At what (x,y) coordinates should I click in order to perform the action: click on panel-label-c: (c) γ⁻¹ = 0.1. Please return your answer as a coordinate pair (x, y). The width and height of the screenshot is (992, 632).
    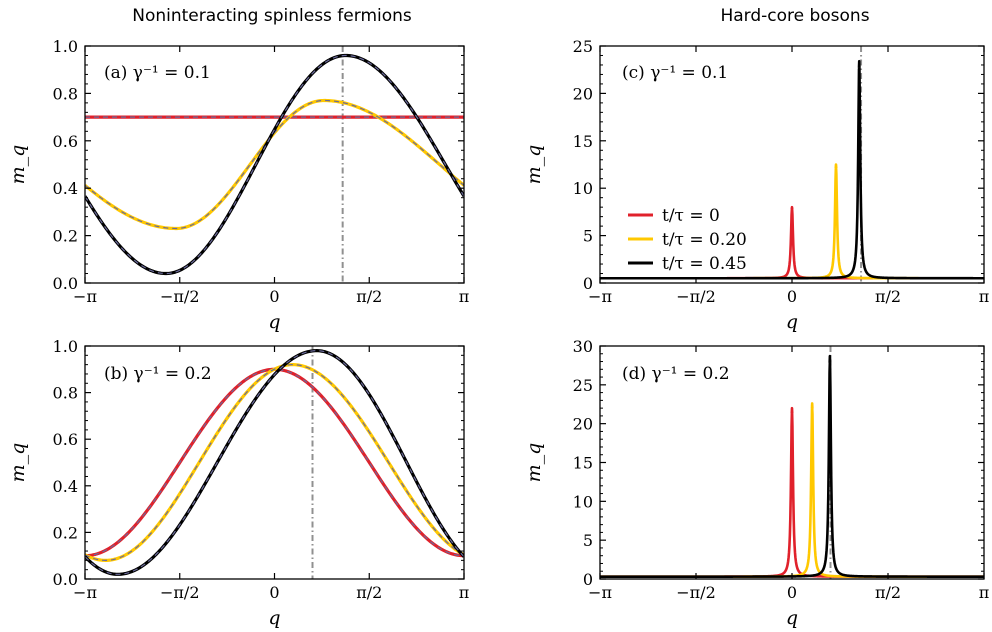
    Looking at the image, I should click on (675, 73).